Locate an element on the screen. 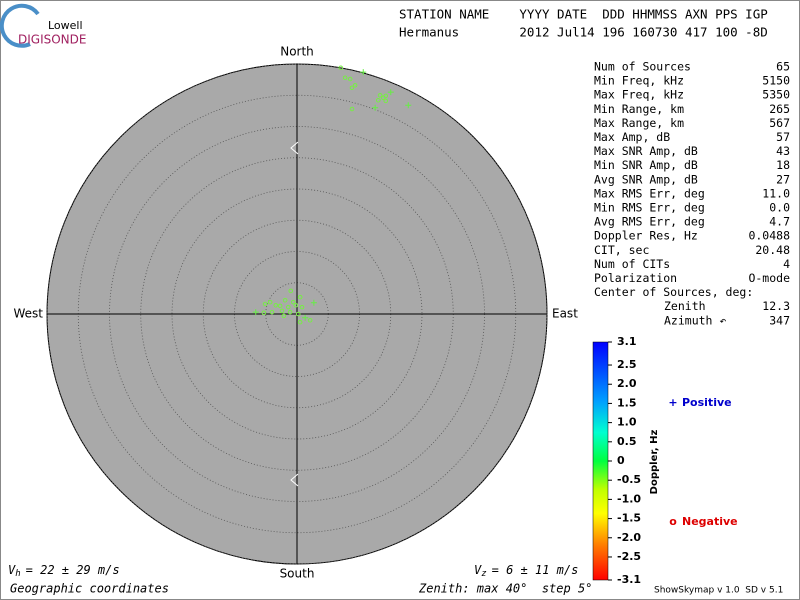  stat-value: 4.7 is located at coordinates (779, 222).